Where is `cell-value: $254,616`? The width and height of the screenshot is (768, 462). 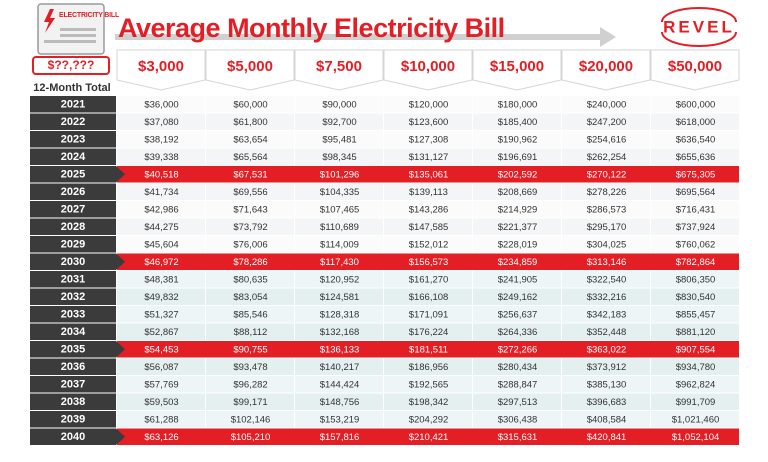
cell-value: $254,616 is located at coordinates (607, 139).